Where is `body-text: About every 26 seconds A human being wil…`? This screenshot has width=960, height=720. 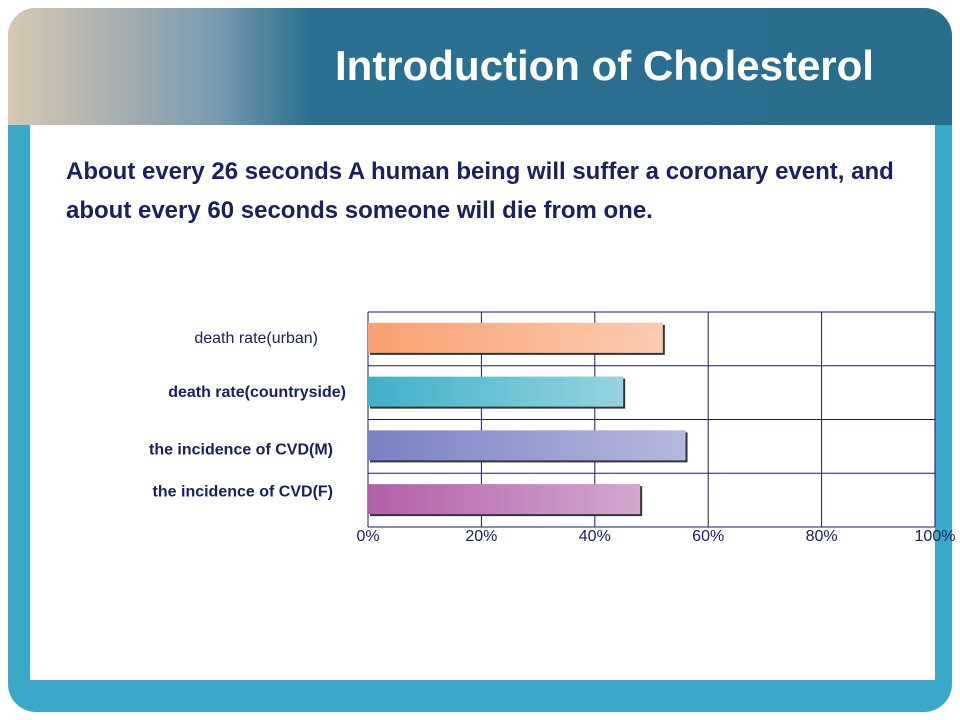 body-text: About every 26 seconds A human being wil… is located at coordinates (480, 191).